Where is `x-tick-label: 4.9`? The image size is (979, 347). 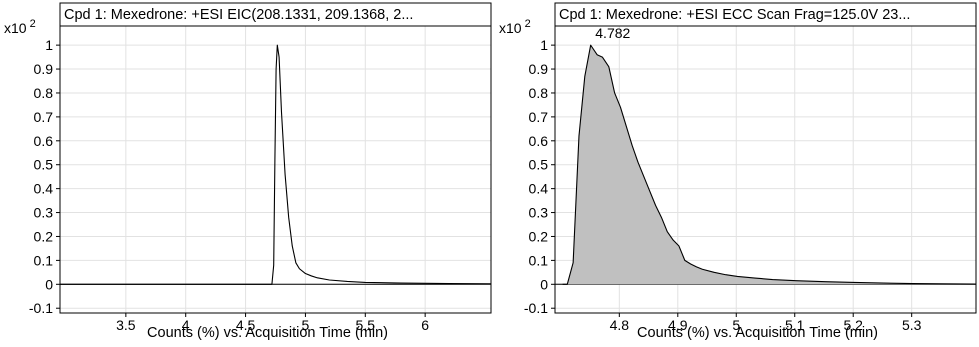
x-tick-label: 4.9 is located at coordinates (678, 325).